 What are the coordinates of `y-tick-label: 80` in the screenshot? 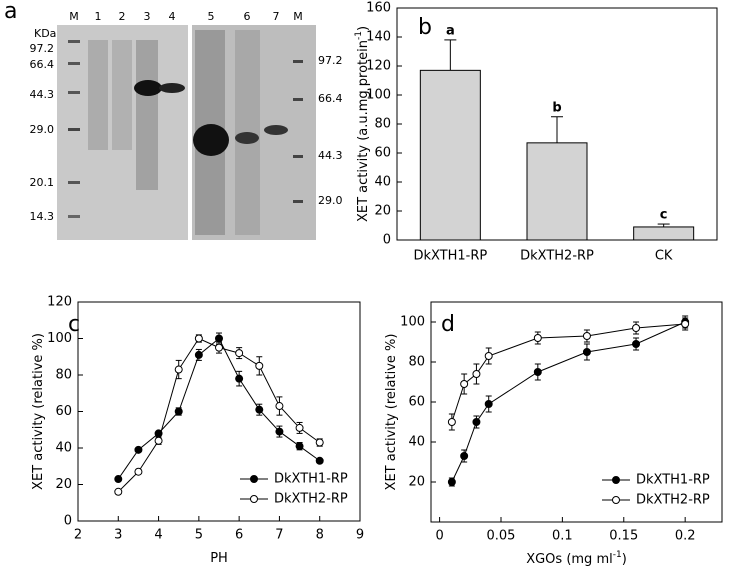 It's located at (63, 375).